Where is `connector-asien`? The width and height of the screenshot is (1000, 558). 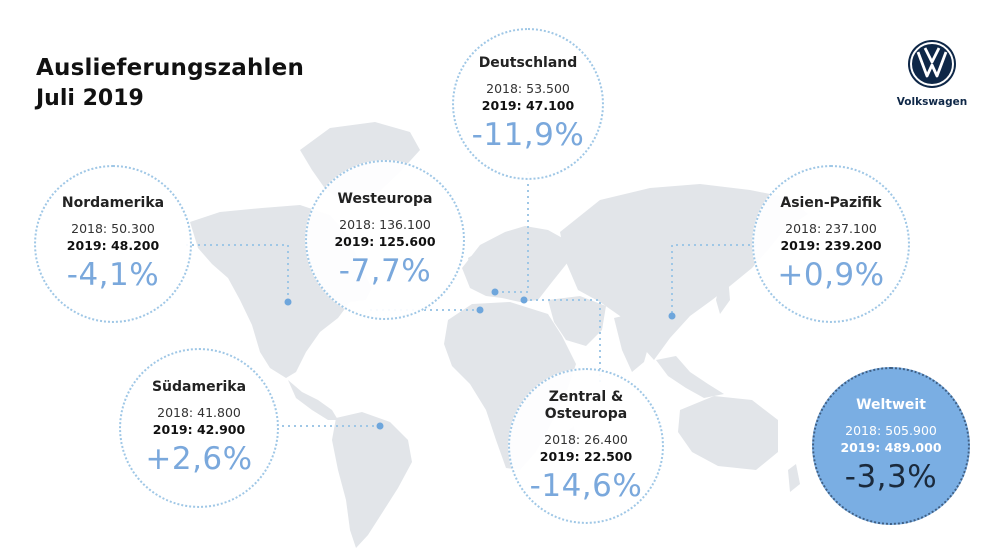
connector-asien is located at coordinates (713, 279).